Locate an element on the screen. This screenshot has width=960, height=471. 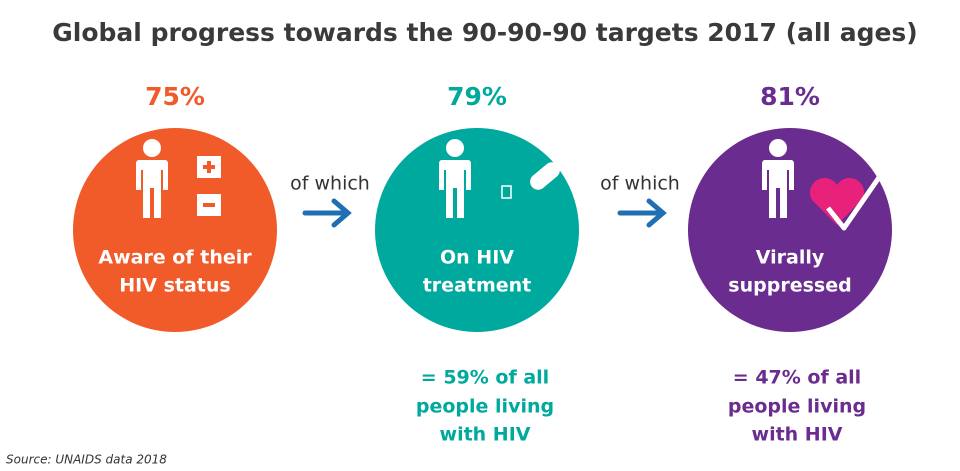
stage-label: Aware of their is located at coordinates (175, 258).